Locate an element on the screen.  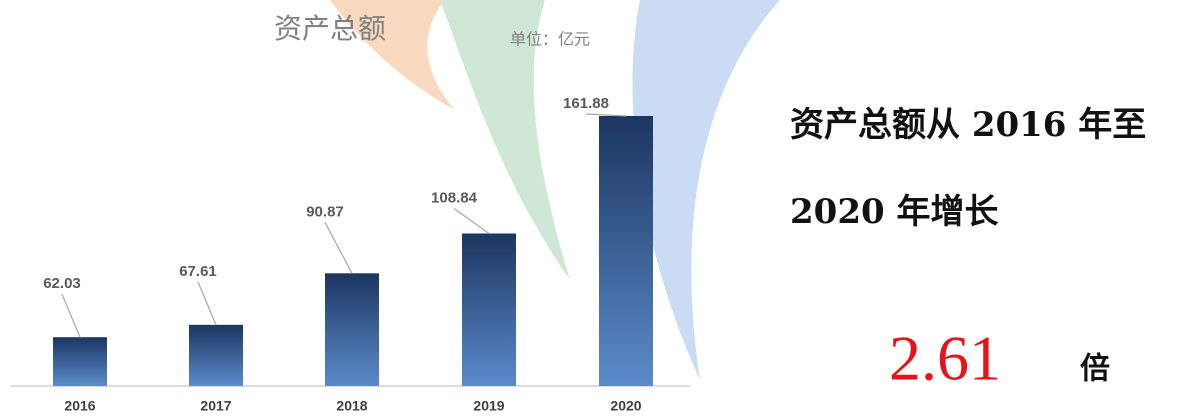
decor-blue is located at coordinates (706, 190).